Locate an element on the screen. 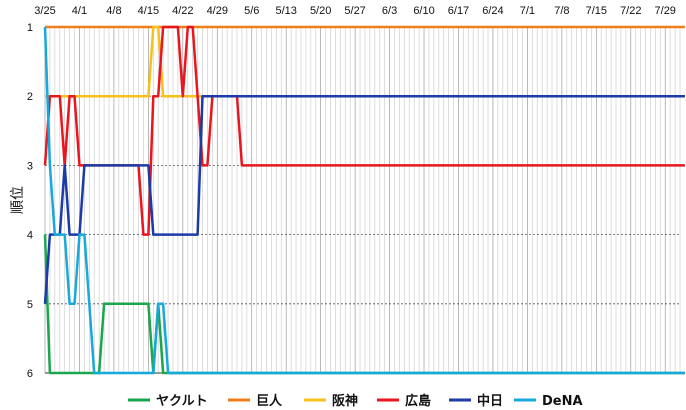 Image resolution: width=686 pixels, height=410 pixels. x-tick-label: 3/25 is located at coordinates (44, 11).